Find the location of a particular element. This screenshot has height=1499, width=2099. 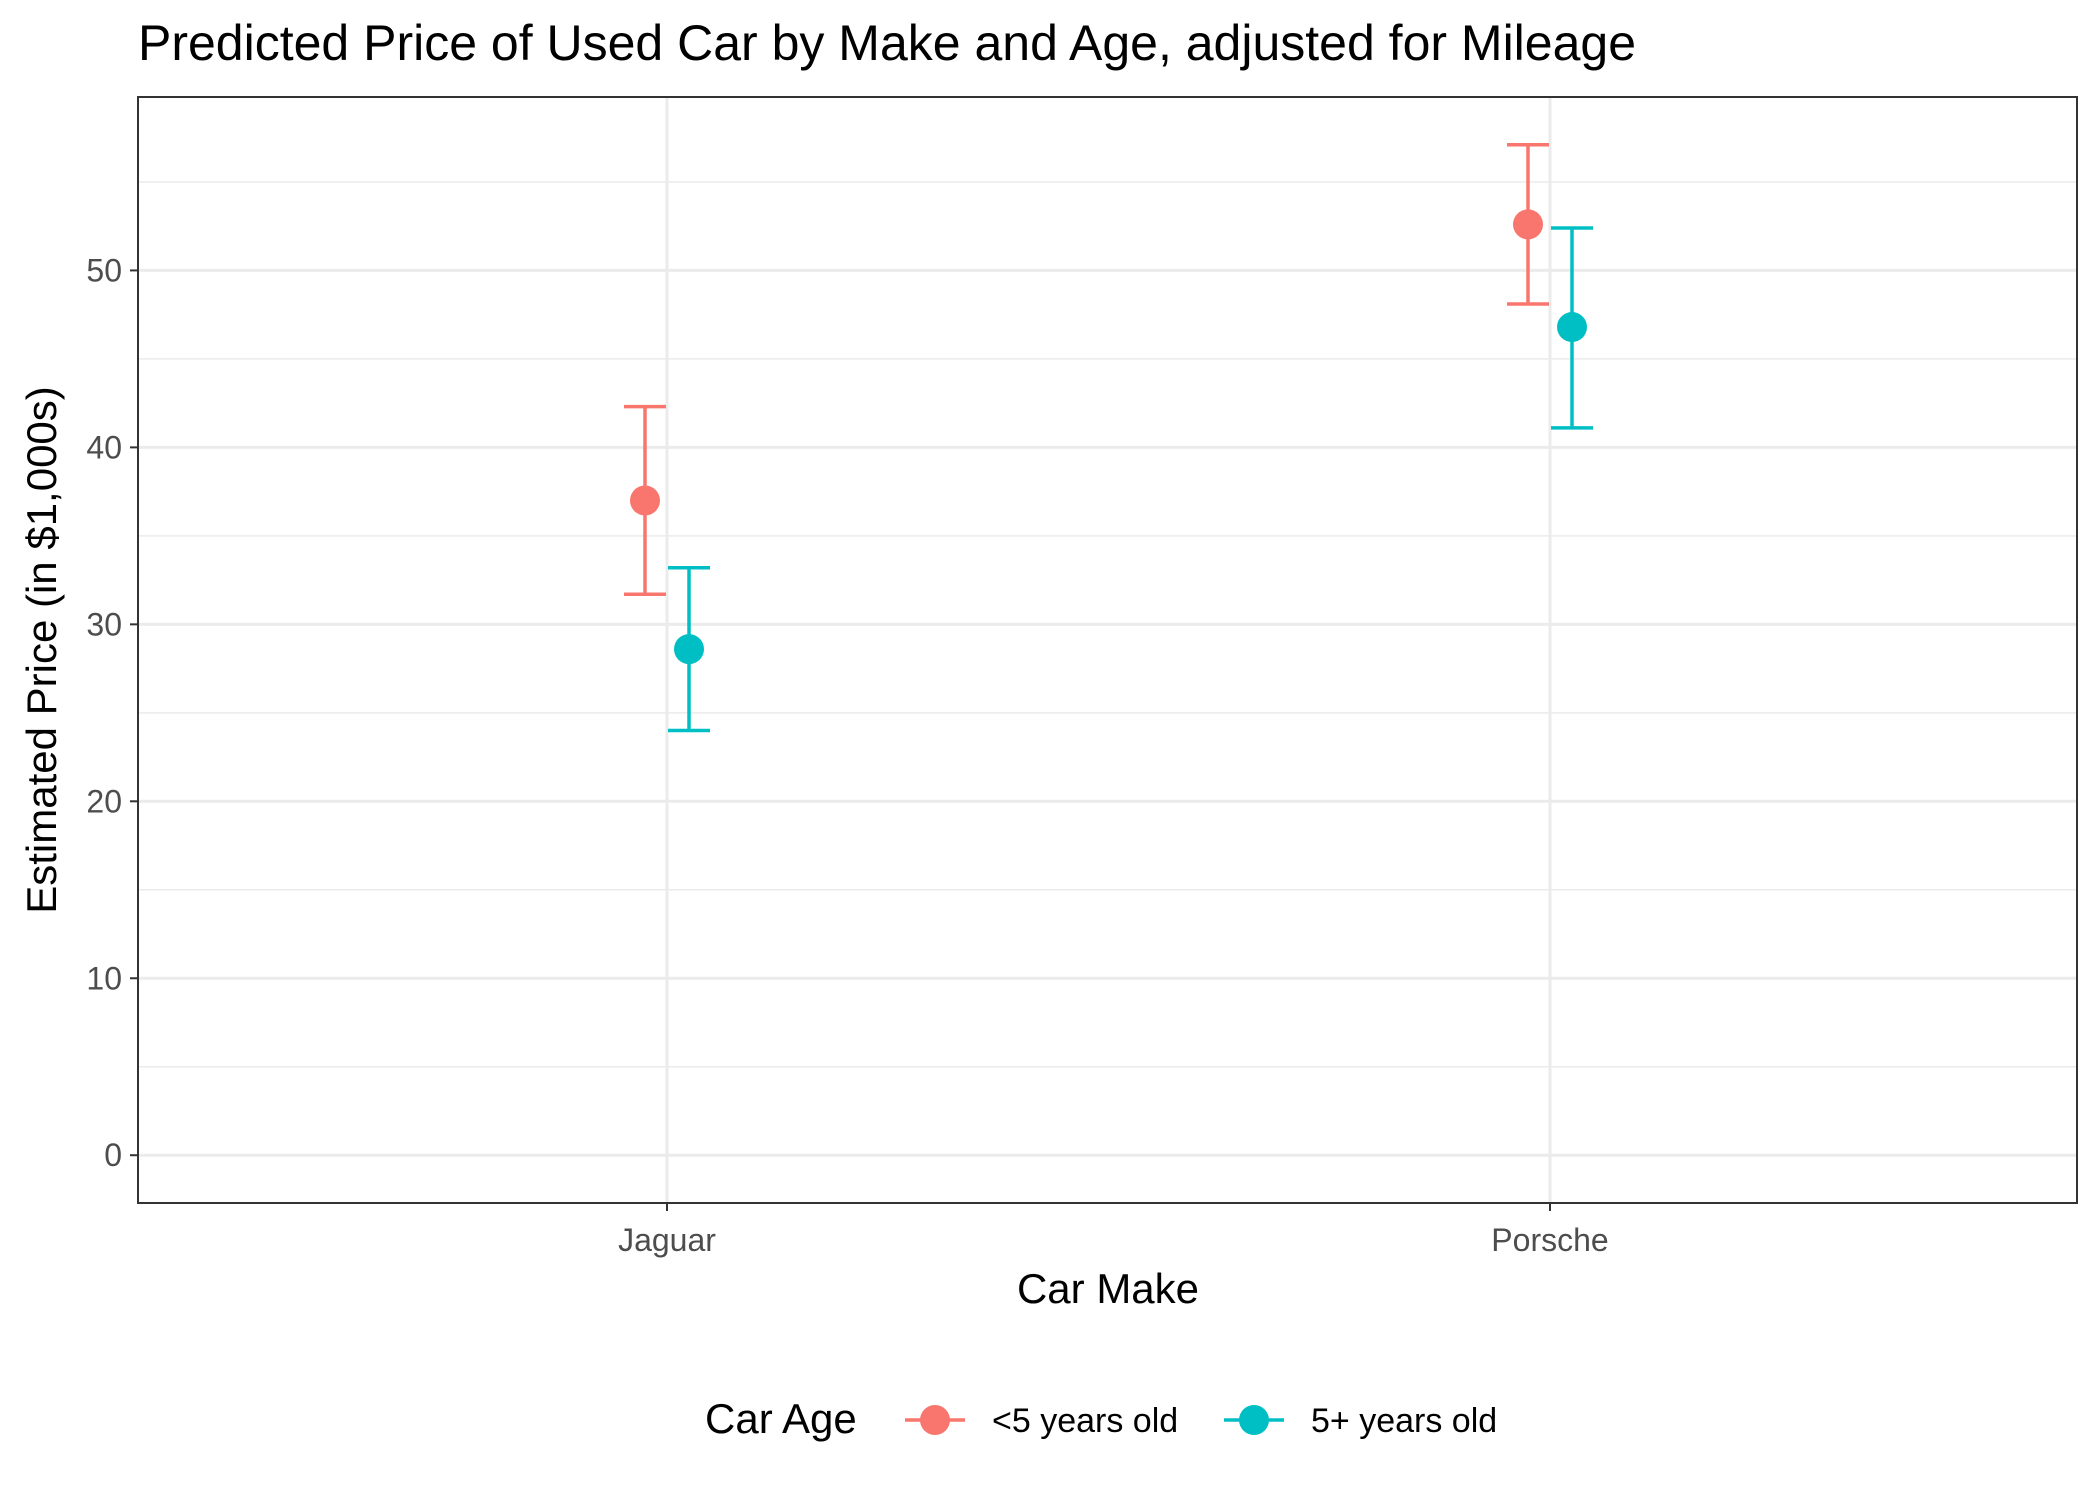

legend-label: <5 years old is located at coordinates (1085, 1421).